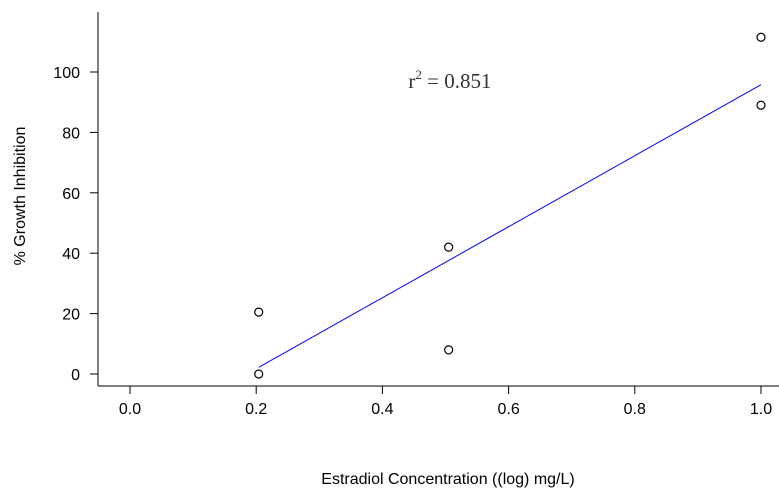  Describe the element at coordinates (382, 409) in the screenshot. I see `x-tick-label: 0.4` at that location.